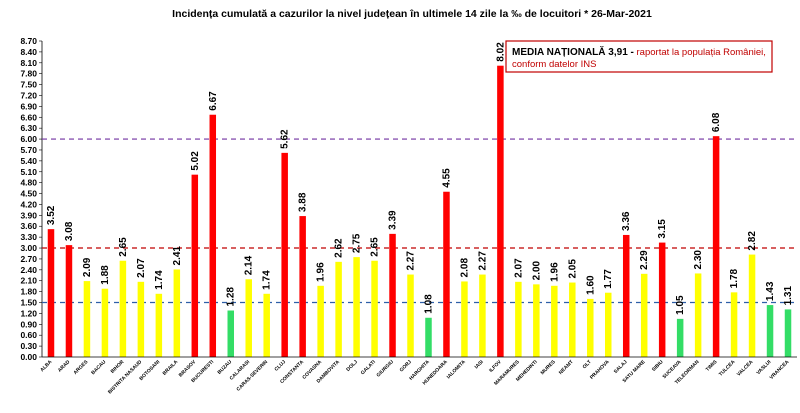 The height and width of the screenshot is (413, 800). What do you see at coordinates (608, 279) in the screenshot?
I see `bar-value-label: 1.77` at bounding box center [608, 279].